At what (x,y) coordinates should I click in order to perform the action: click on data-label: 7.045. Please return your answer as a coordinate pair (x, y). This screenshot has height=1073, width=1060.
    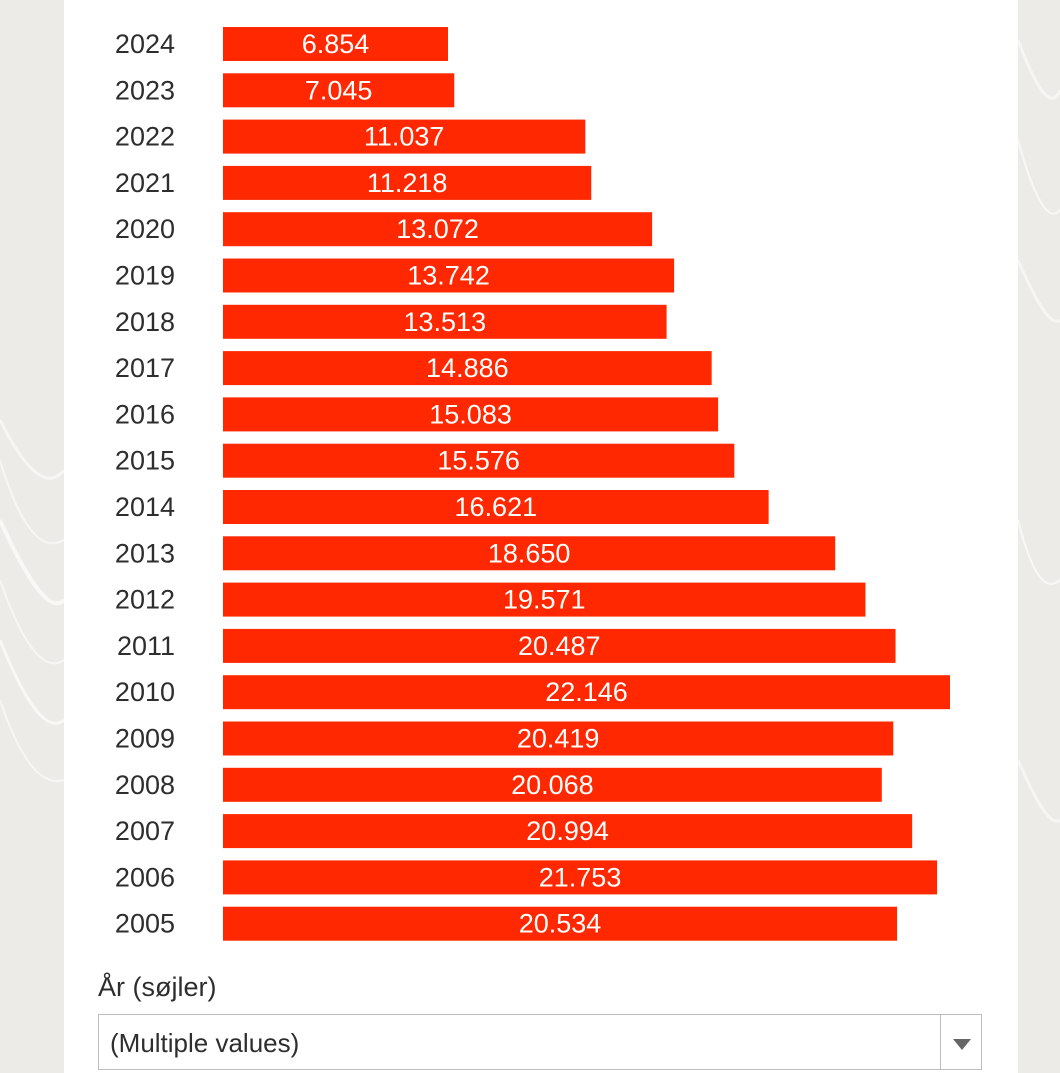
    Looking at the image, I should click on (339, 90).